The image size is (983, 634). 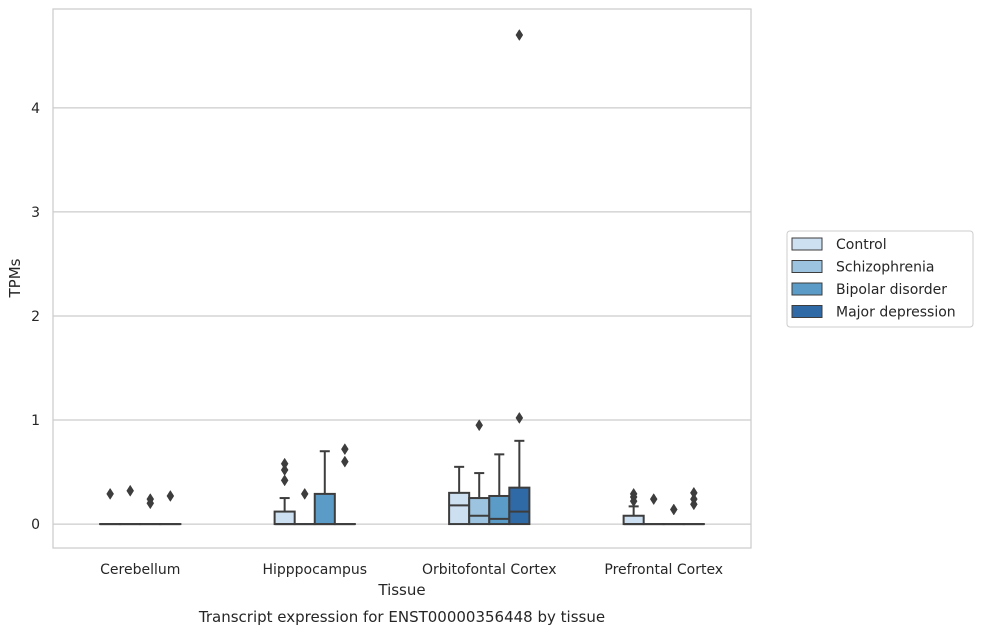 I want to click on x-axis-title: Tissue, so click(x=401, y=590).